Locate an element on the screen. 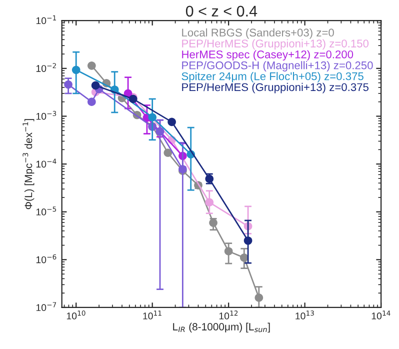  chart-title: 0 < z < 0.4 is located at coordinates (222, 11).